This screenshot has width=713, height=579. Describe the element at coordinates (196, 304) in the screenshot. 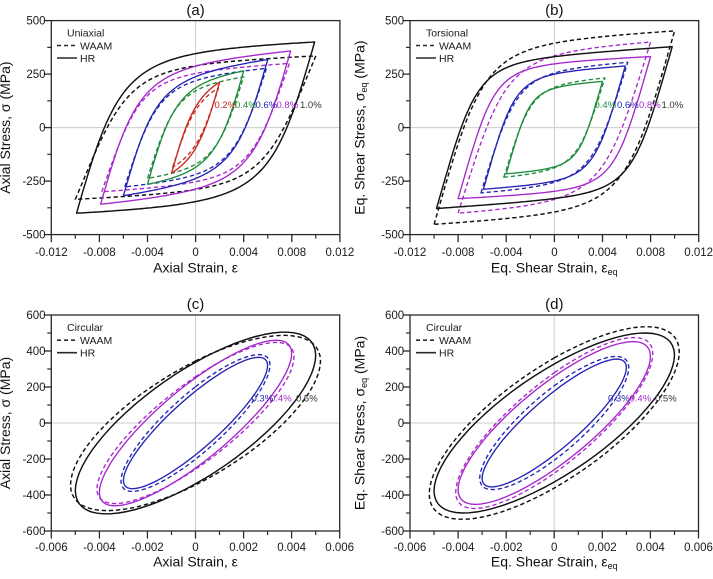

I see `svg-text: (c)` at that location.